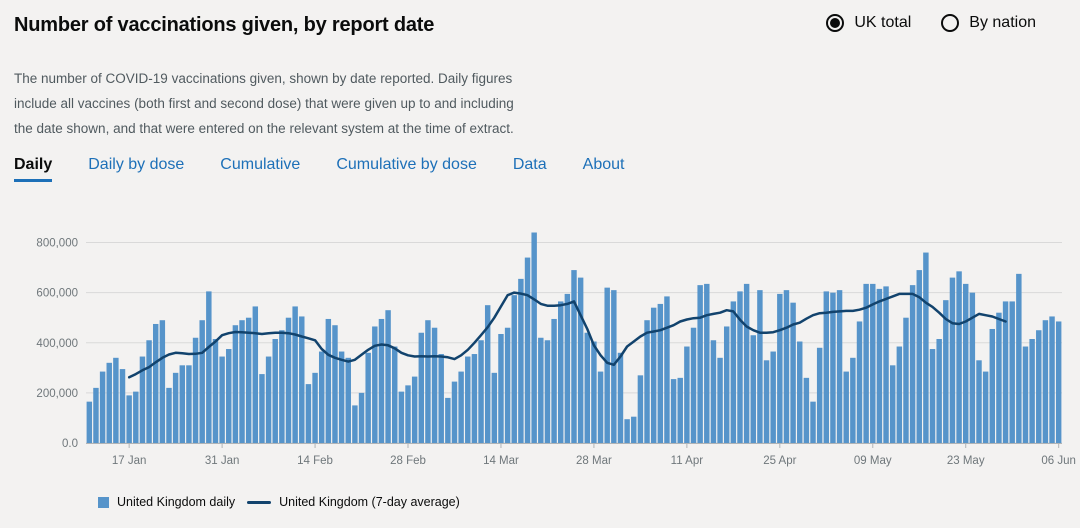 This screenshot has height=528, width=1080. I want to click on bar-swatch-icon, so click(103, 502).